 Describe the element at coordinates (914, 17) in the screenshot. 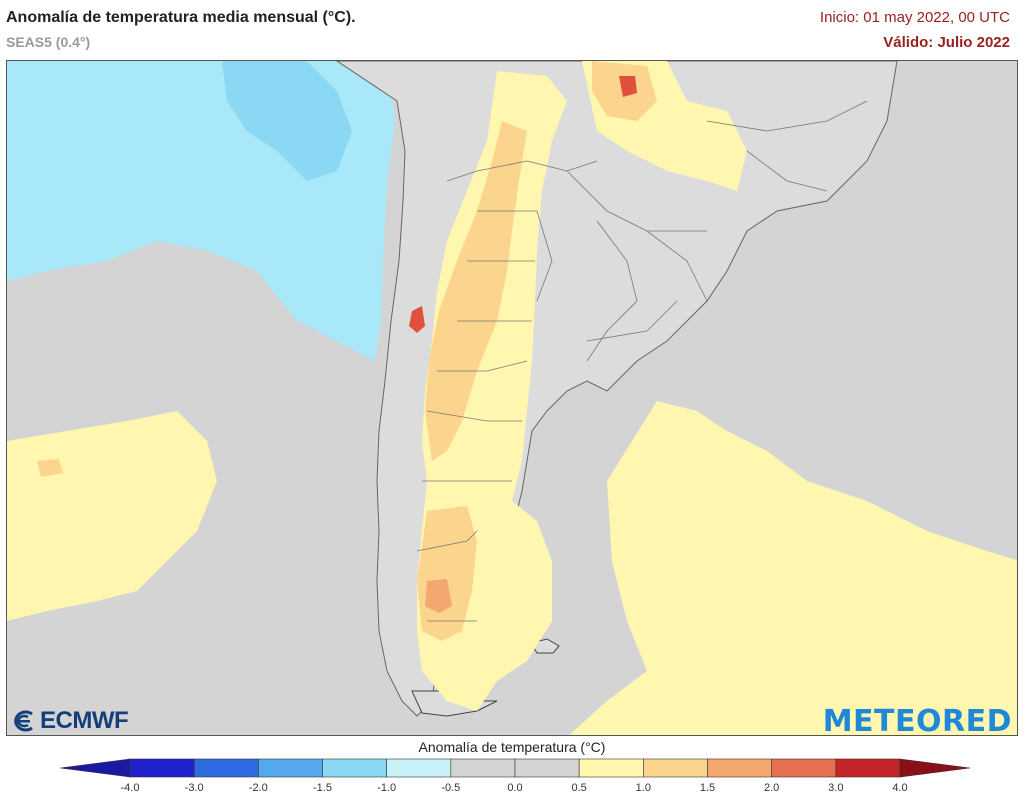

I see `init-time: Inicio: 01 may 2022, 00 UTC` at that location.